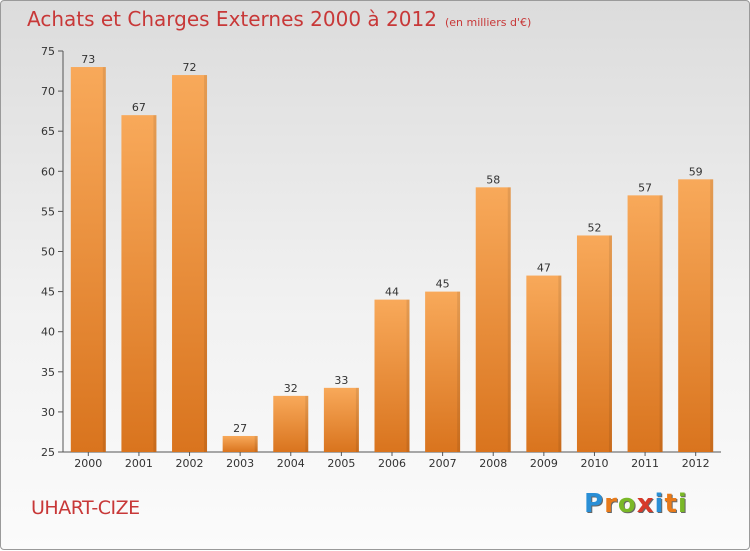  Describe the element at coordinates (190, 463) in the screenshot. I see `x-tick-label: 2002` at that location.